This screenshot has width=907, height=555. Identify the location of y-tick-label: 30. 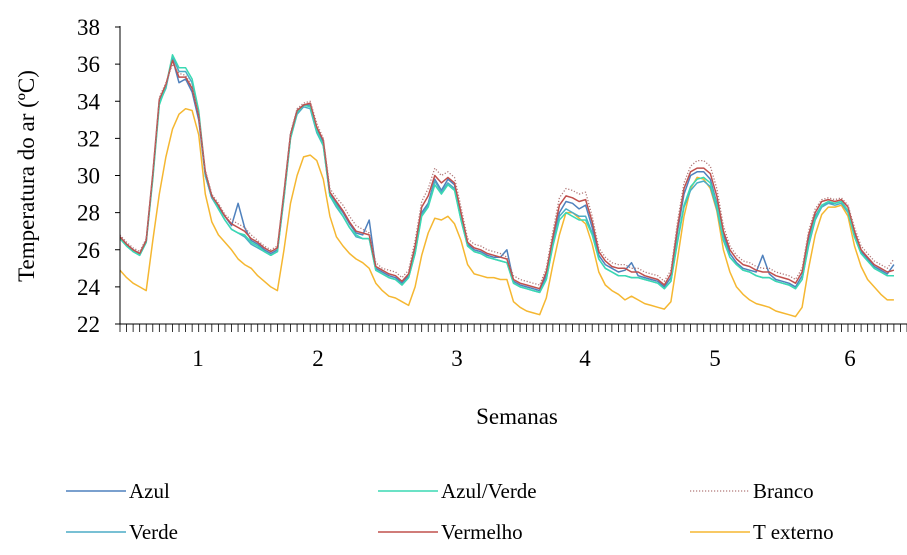
(88, 176).